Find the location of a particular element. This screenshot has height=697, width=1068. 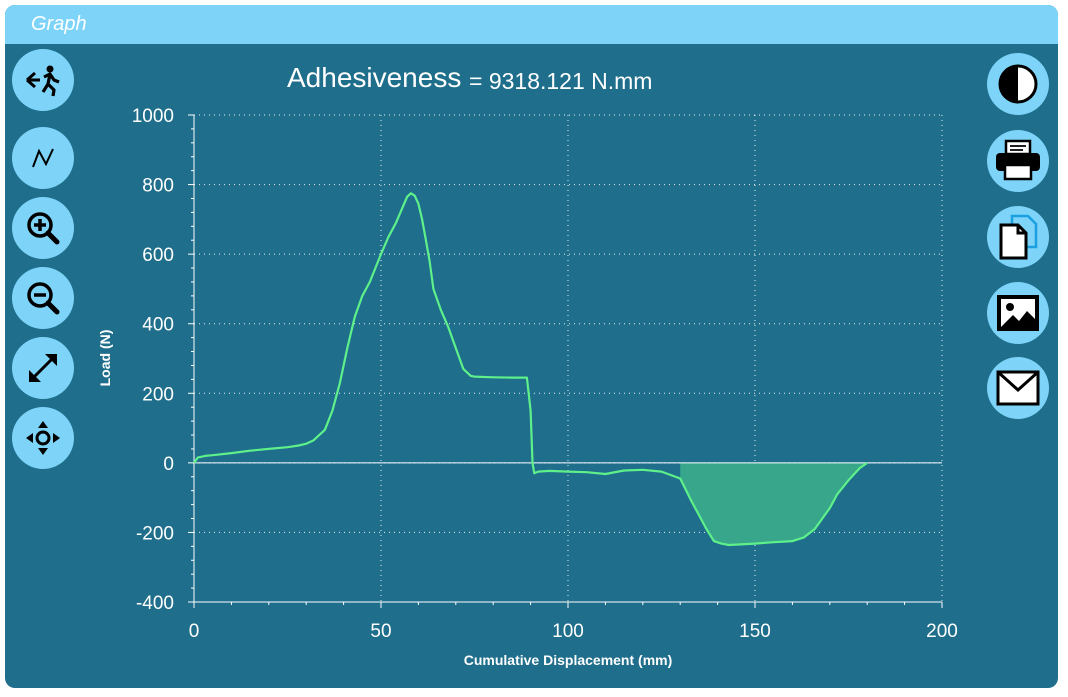

x-tick-labels: 0 50 100 150 200 is located at coordinates (573, 631).